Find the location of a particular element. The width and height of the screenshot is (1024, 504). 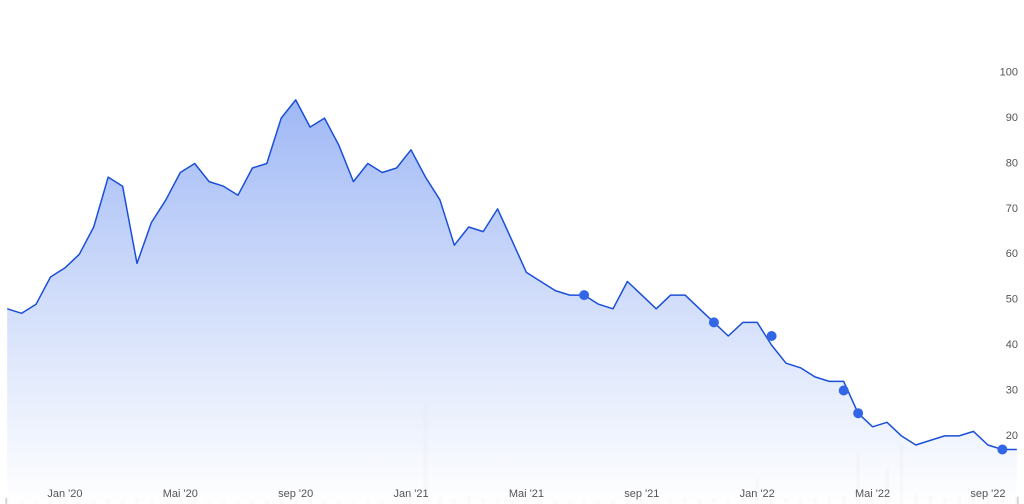

y-tick-label: 50 is located at coordinates (1012, 300).